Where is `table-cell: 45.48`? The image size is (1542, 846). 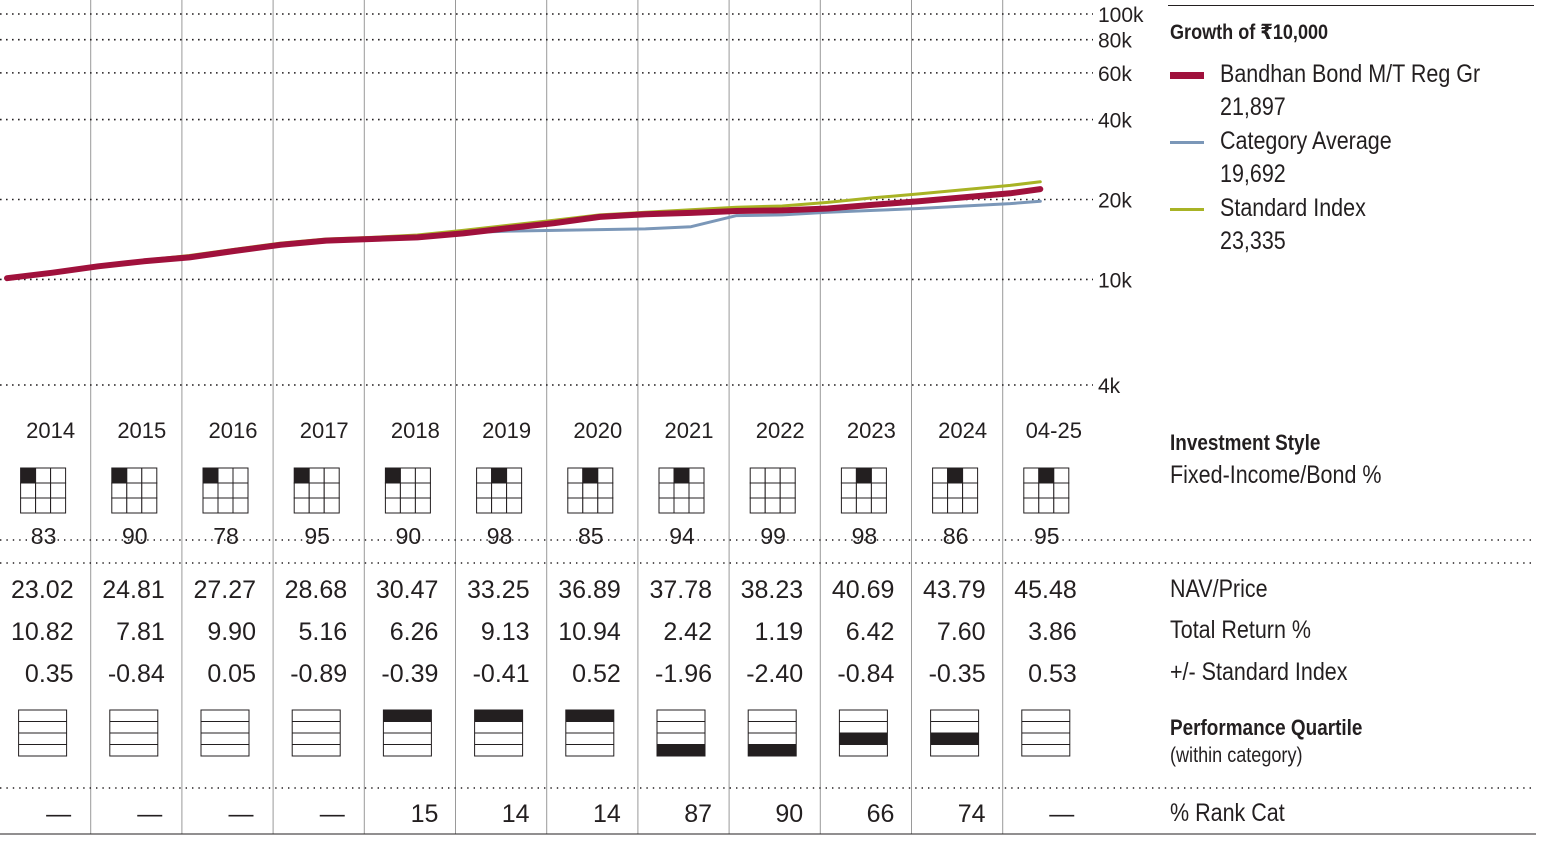
table-cell: 45.48 is located at coordinates (1045, 590).